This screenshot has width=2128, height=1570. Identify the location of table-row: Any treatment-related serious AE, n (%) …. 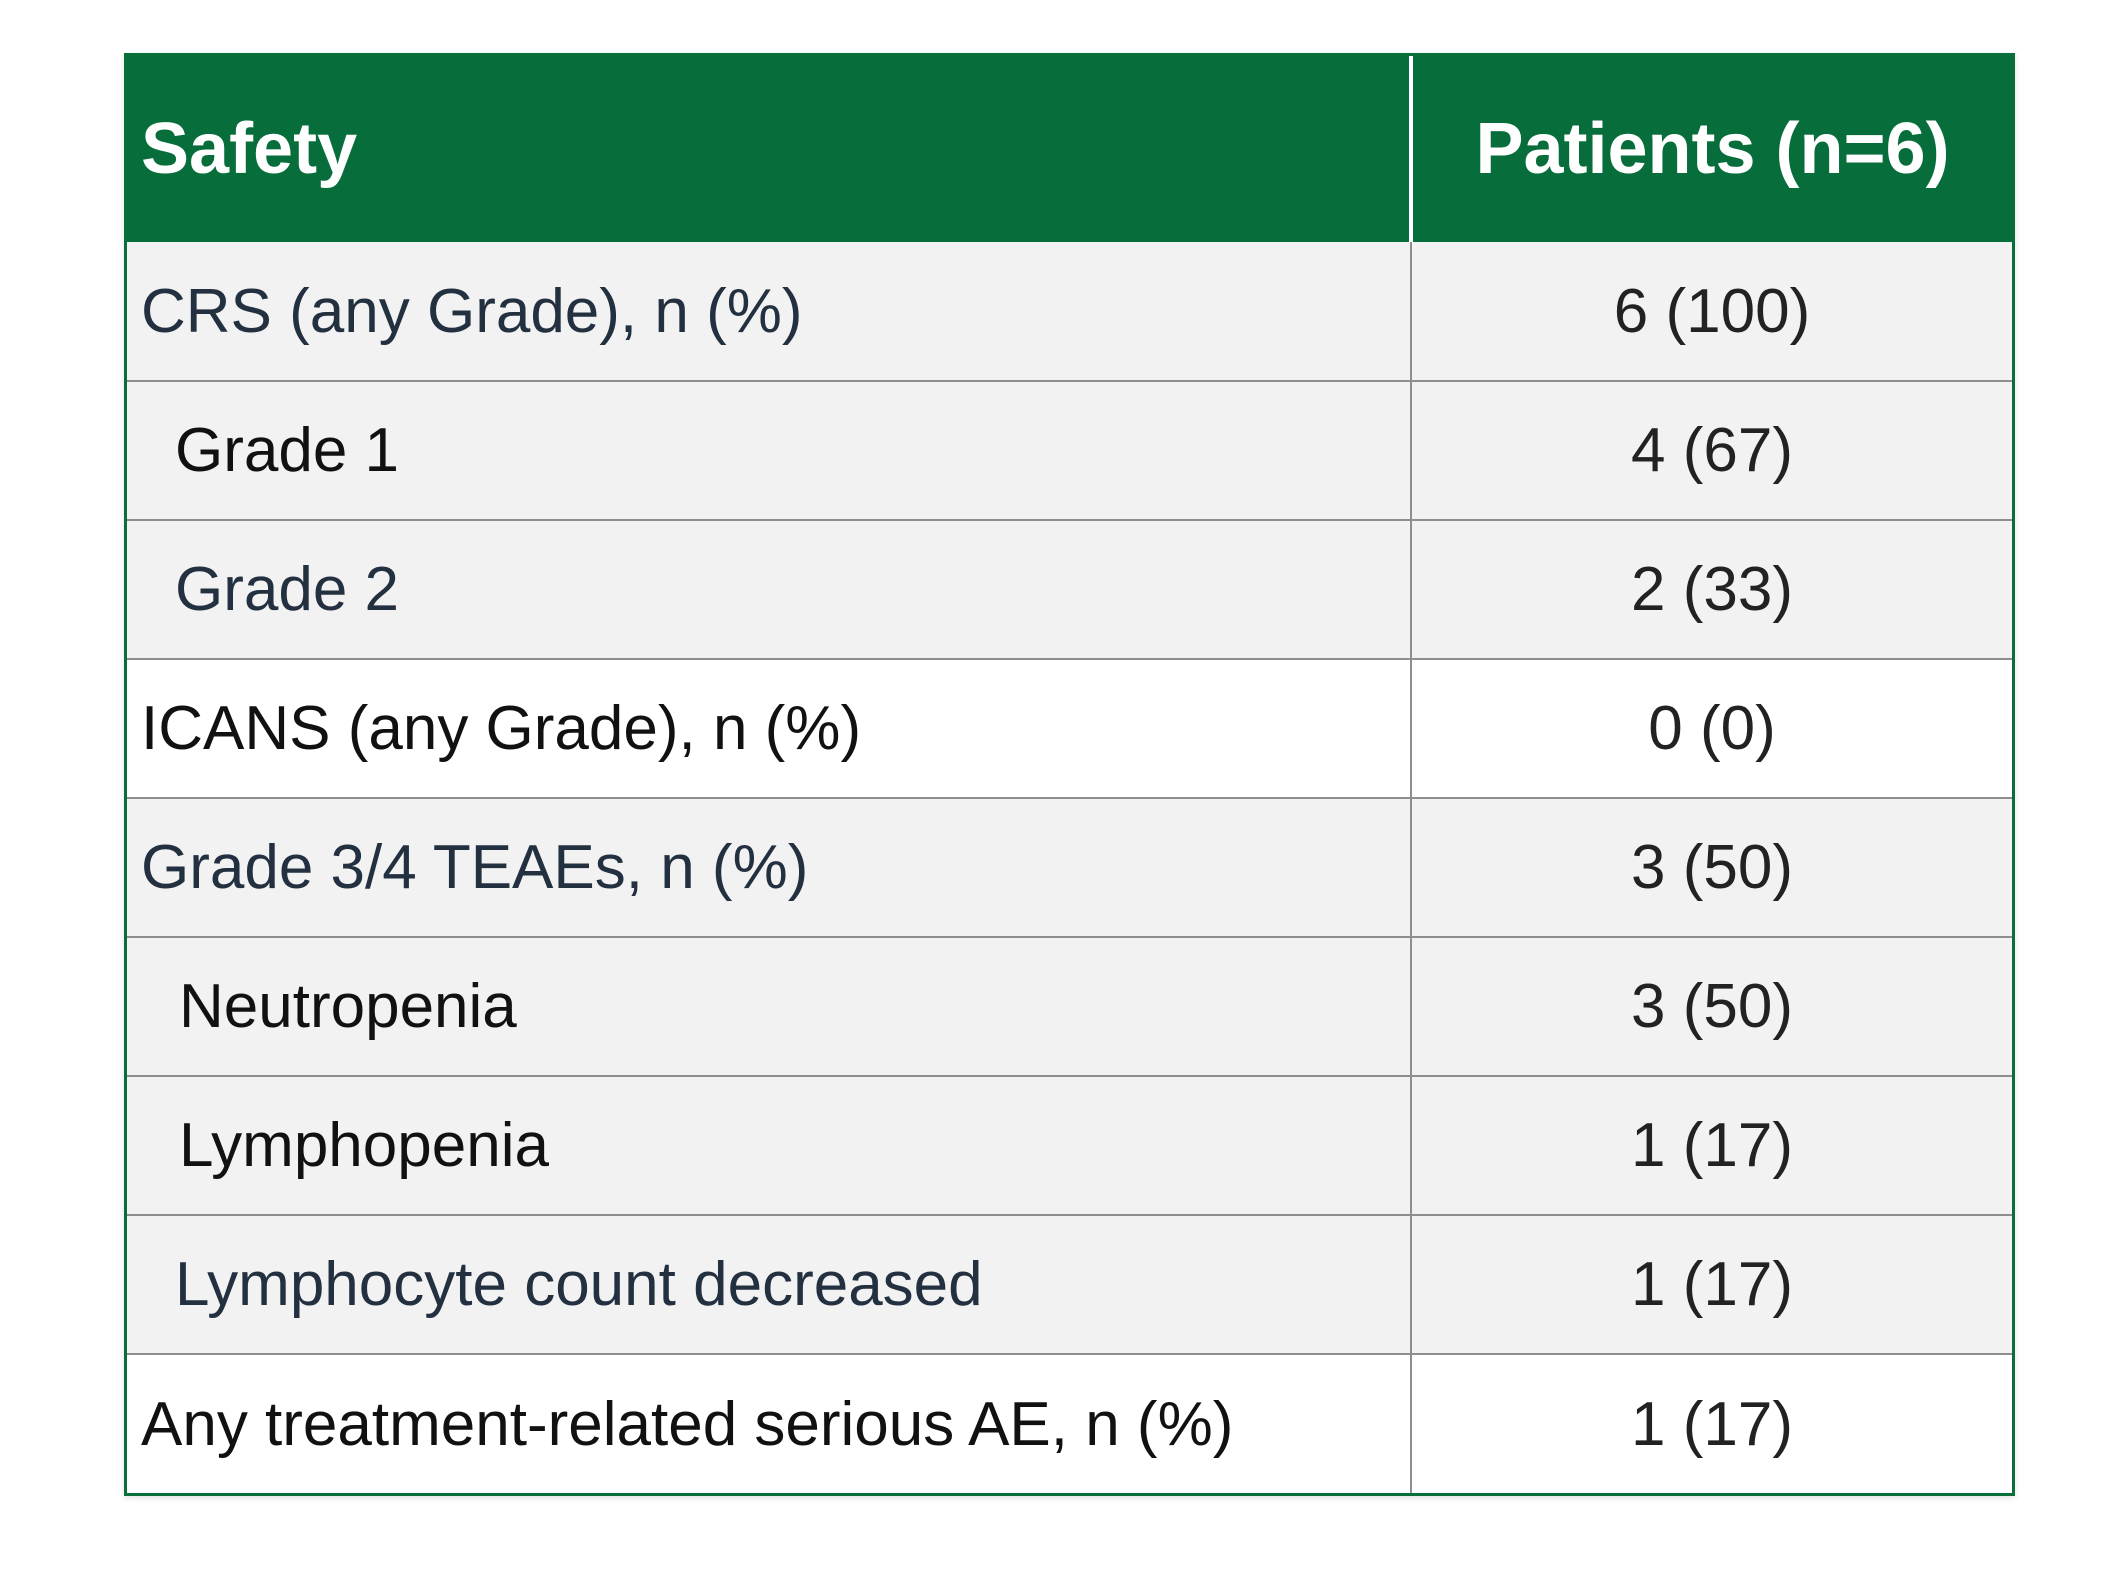
(1069, 1423).